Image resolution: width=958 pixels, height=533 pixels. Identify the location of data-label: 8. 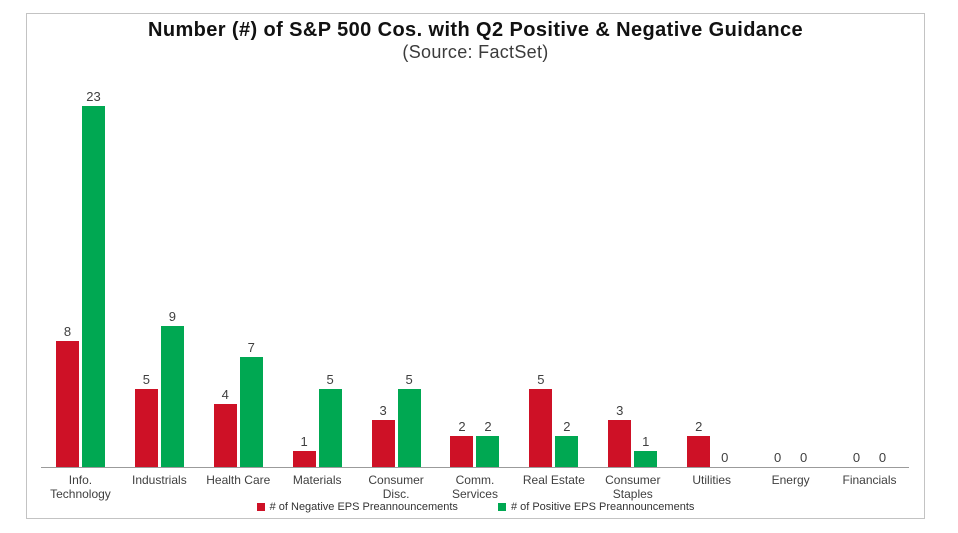
(67, 332).